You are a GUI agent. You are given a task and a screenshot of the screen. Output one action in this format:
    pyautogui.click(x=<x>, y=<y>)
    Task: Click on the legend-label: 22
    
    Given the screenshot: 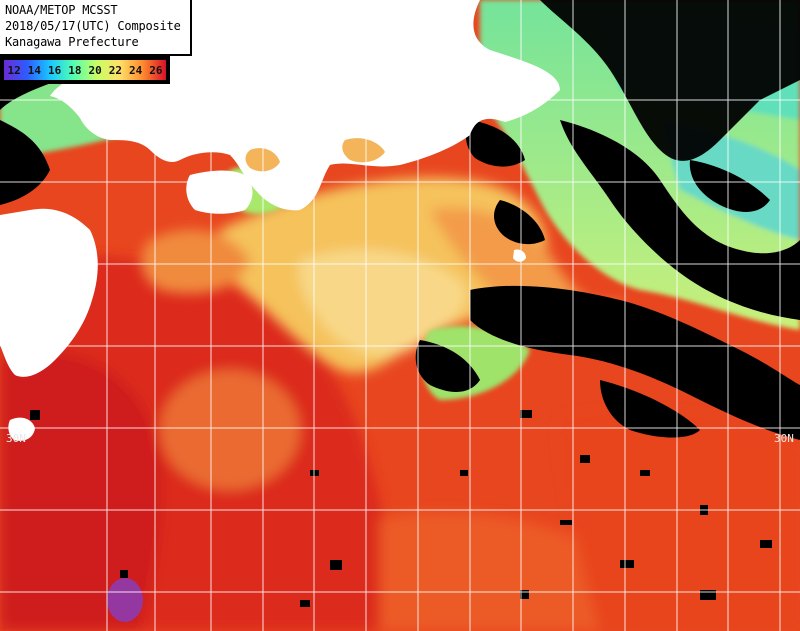 What is the action you would take?
    pyautogui.click(x=115, y=70)
    